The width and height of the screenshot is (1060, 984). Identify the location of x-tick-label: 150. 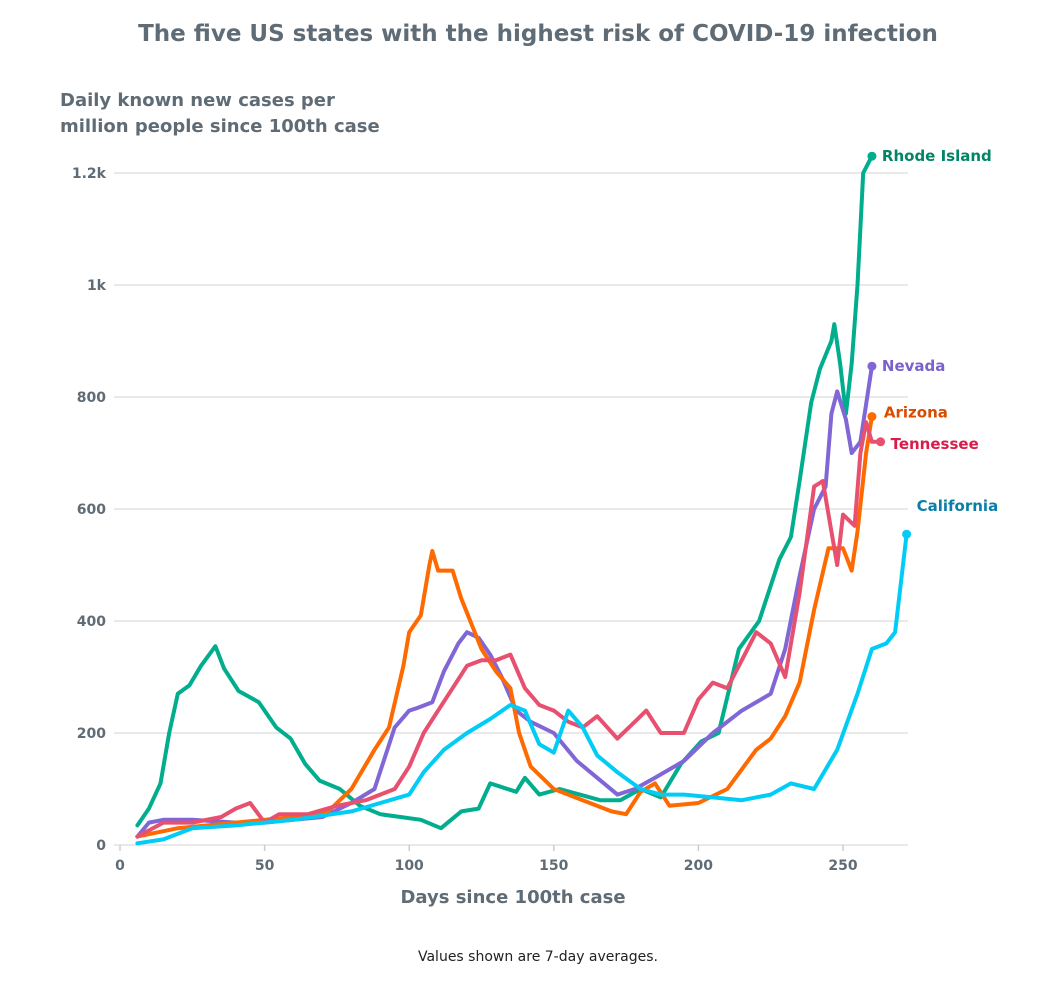
(553, 866).